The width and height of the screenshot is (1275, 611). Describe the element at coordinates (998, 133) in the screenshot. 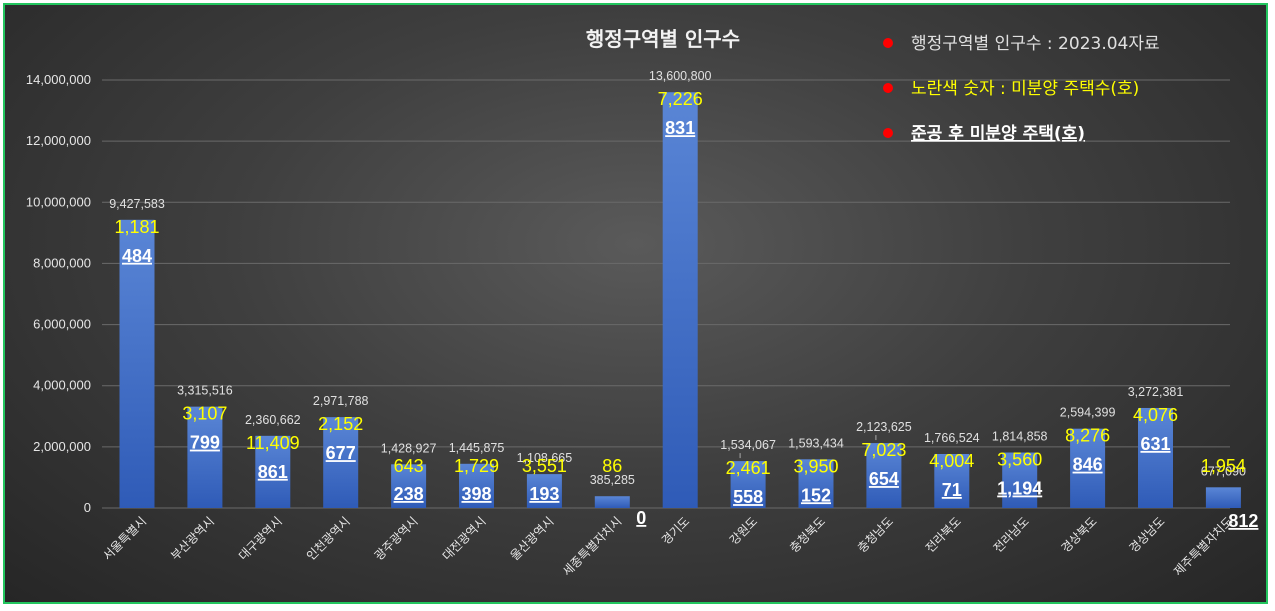

I see `legend-item-label: 준공 후 미분양 주택(호)` at that location.